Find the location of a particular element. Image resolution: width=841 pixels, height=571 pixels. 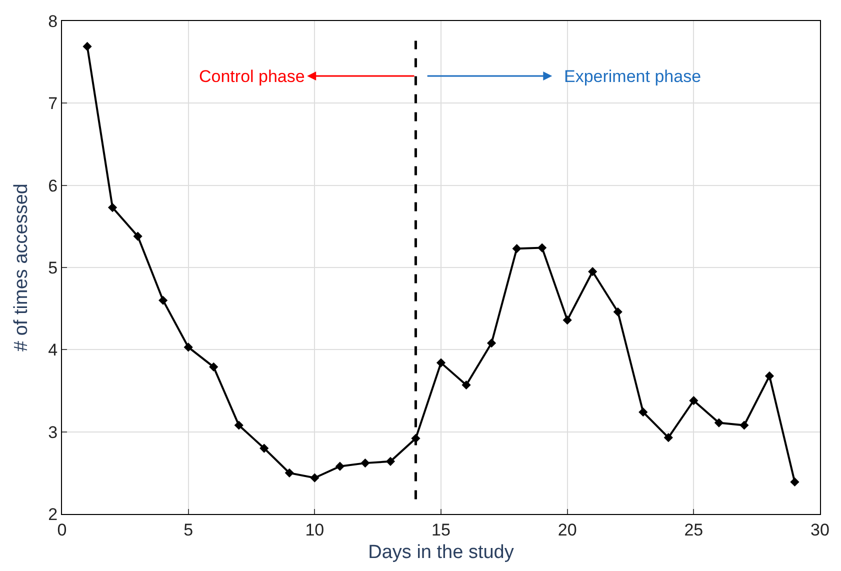

y-tick-label: 4 is located at coordinates (53, 350).